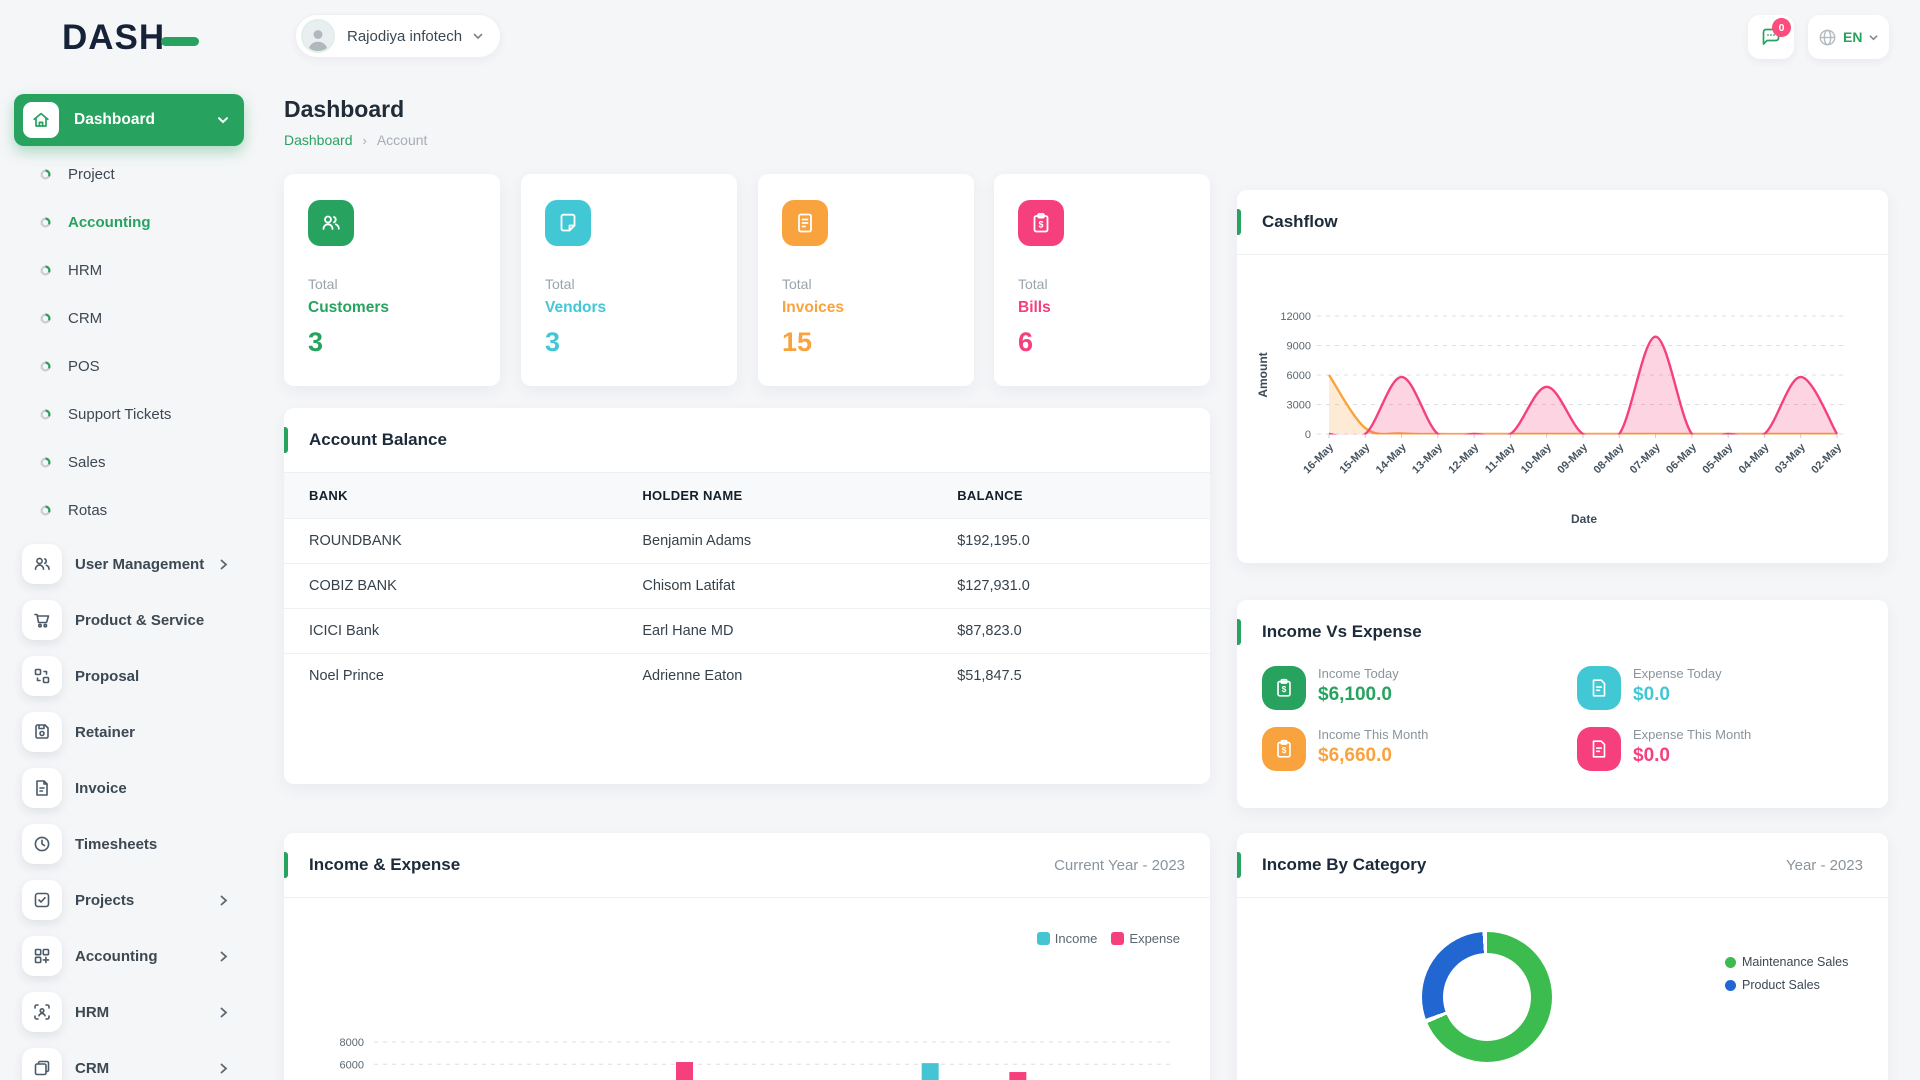 This screenshot has width=1920, height=1080. I want to click on expense-swatch, so click(1118, 938).